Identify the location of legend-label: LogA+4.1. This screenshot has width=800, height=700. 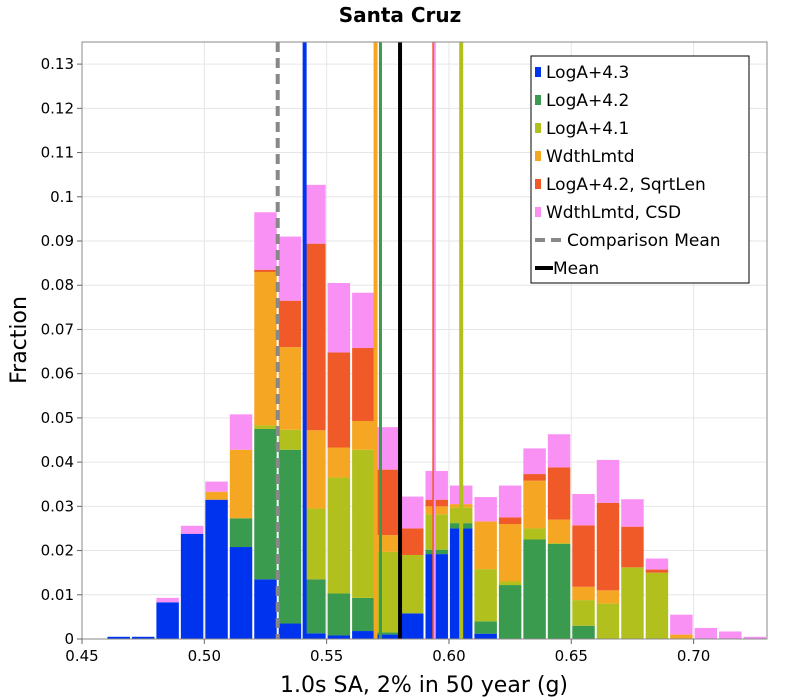
(587, 129).